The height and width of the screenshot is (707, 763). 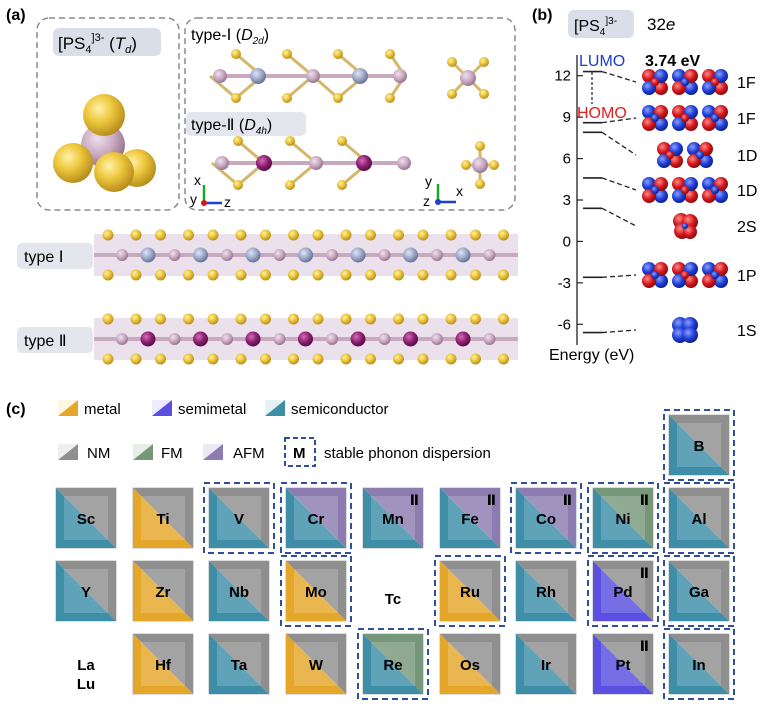 I want to click on svg-text: NM, so click(x=98, y=453).